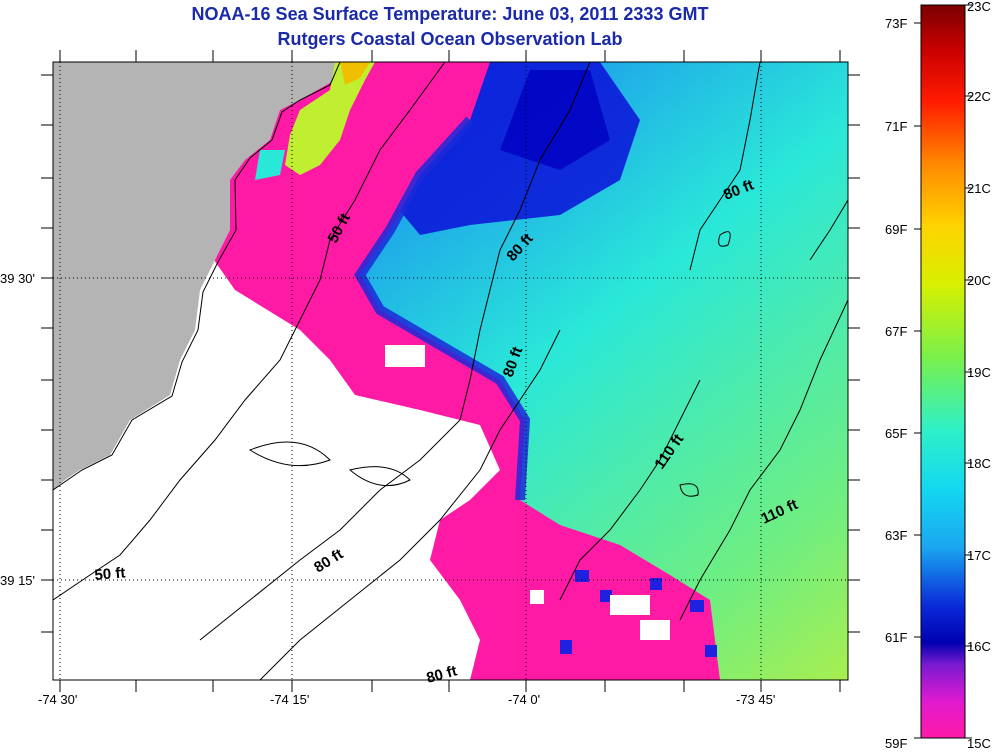 The width and height of the screenshot is (1000, 754). What do you see at coordinates (896, 23) in the screenshot?
I see `colorbar-f-label: 73F` at bounding box center [896, 23].